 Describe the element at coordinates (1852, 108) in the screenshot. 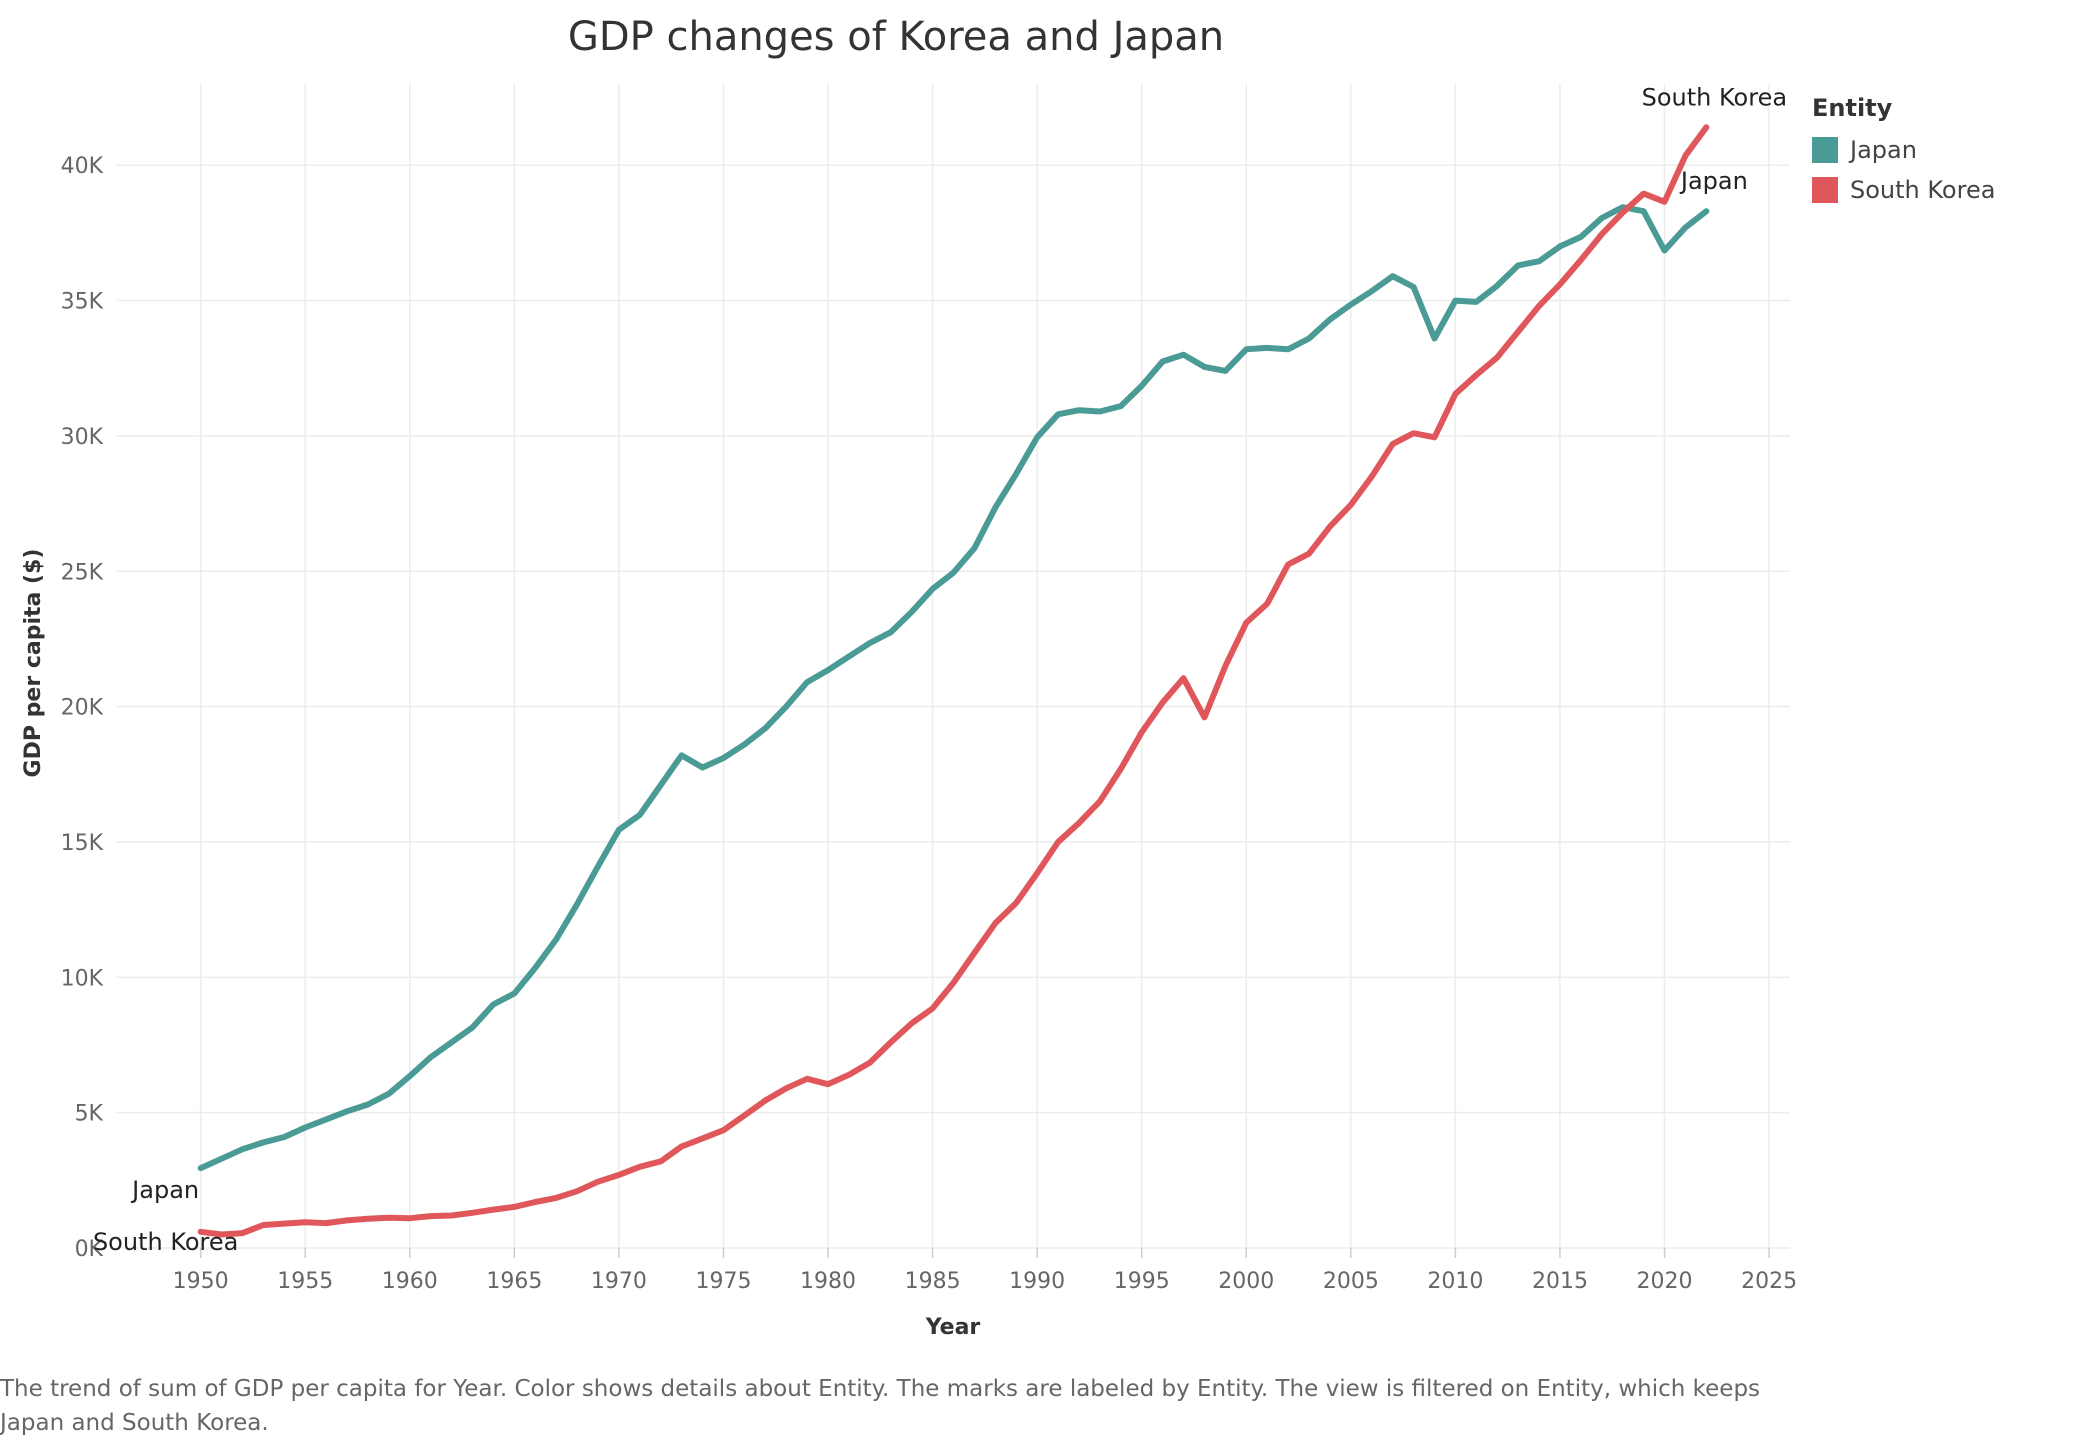

I see `legend-title: Entity` at that location.